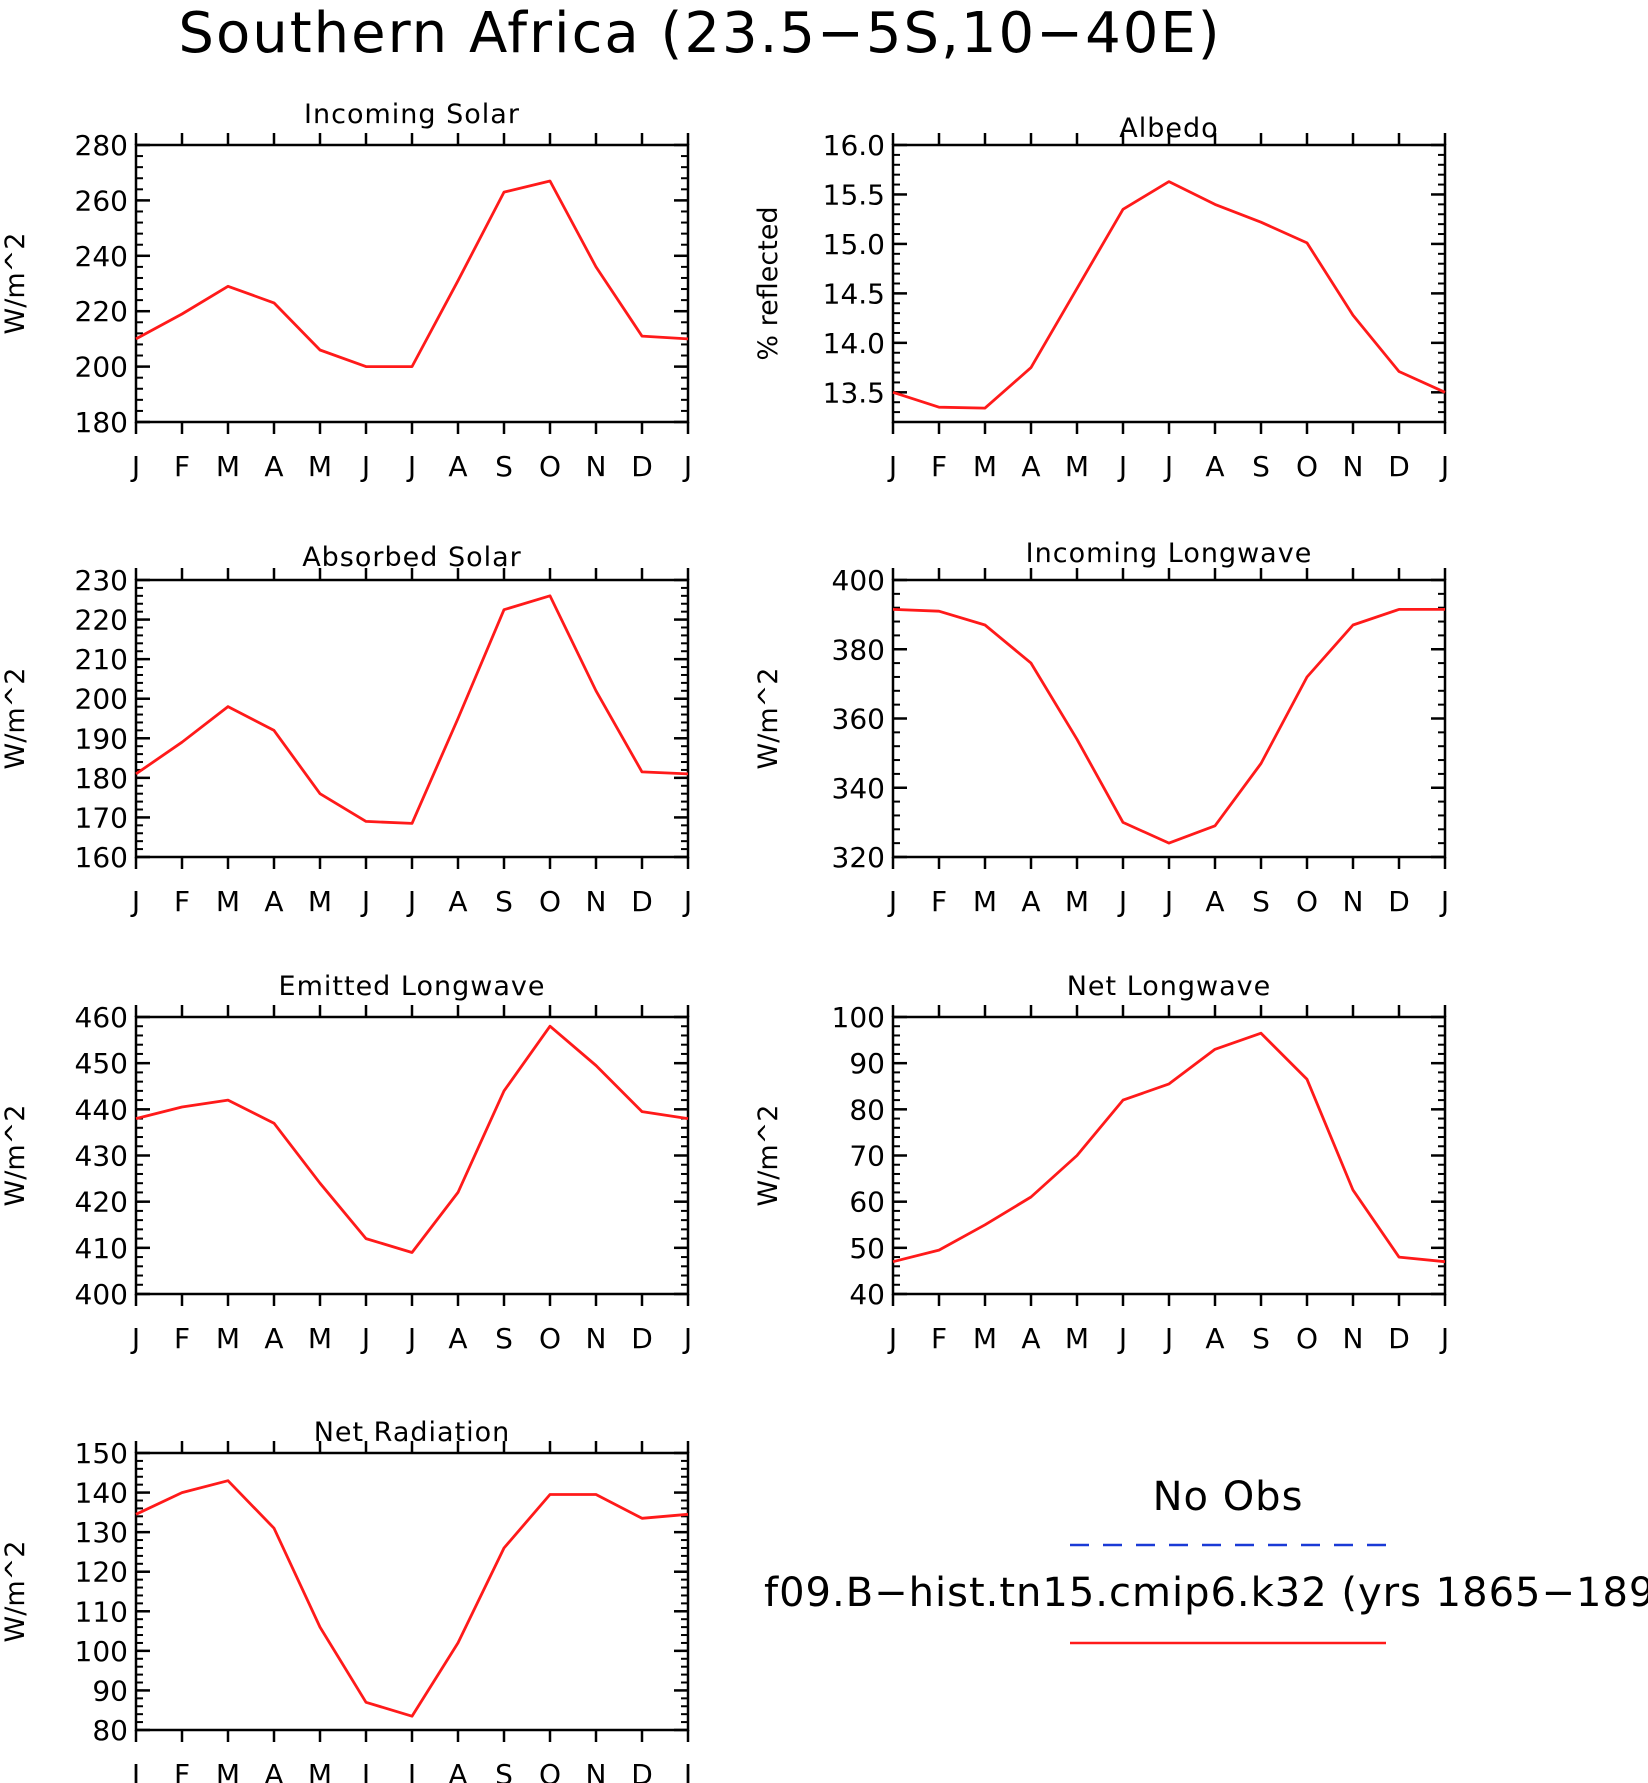 Image resolution: width=1648 pixels, height=1783 pixels. I want to click on y-tick-label: 16.0, so click(854, 145).